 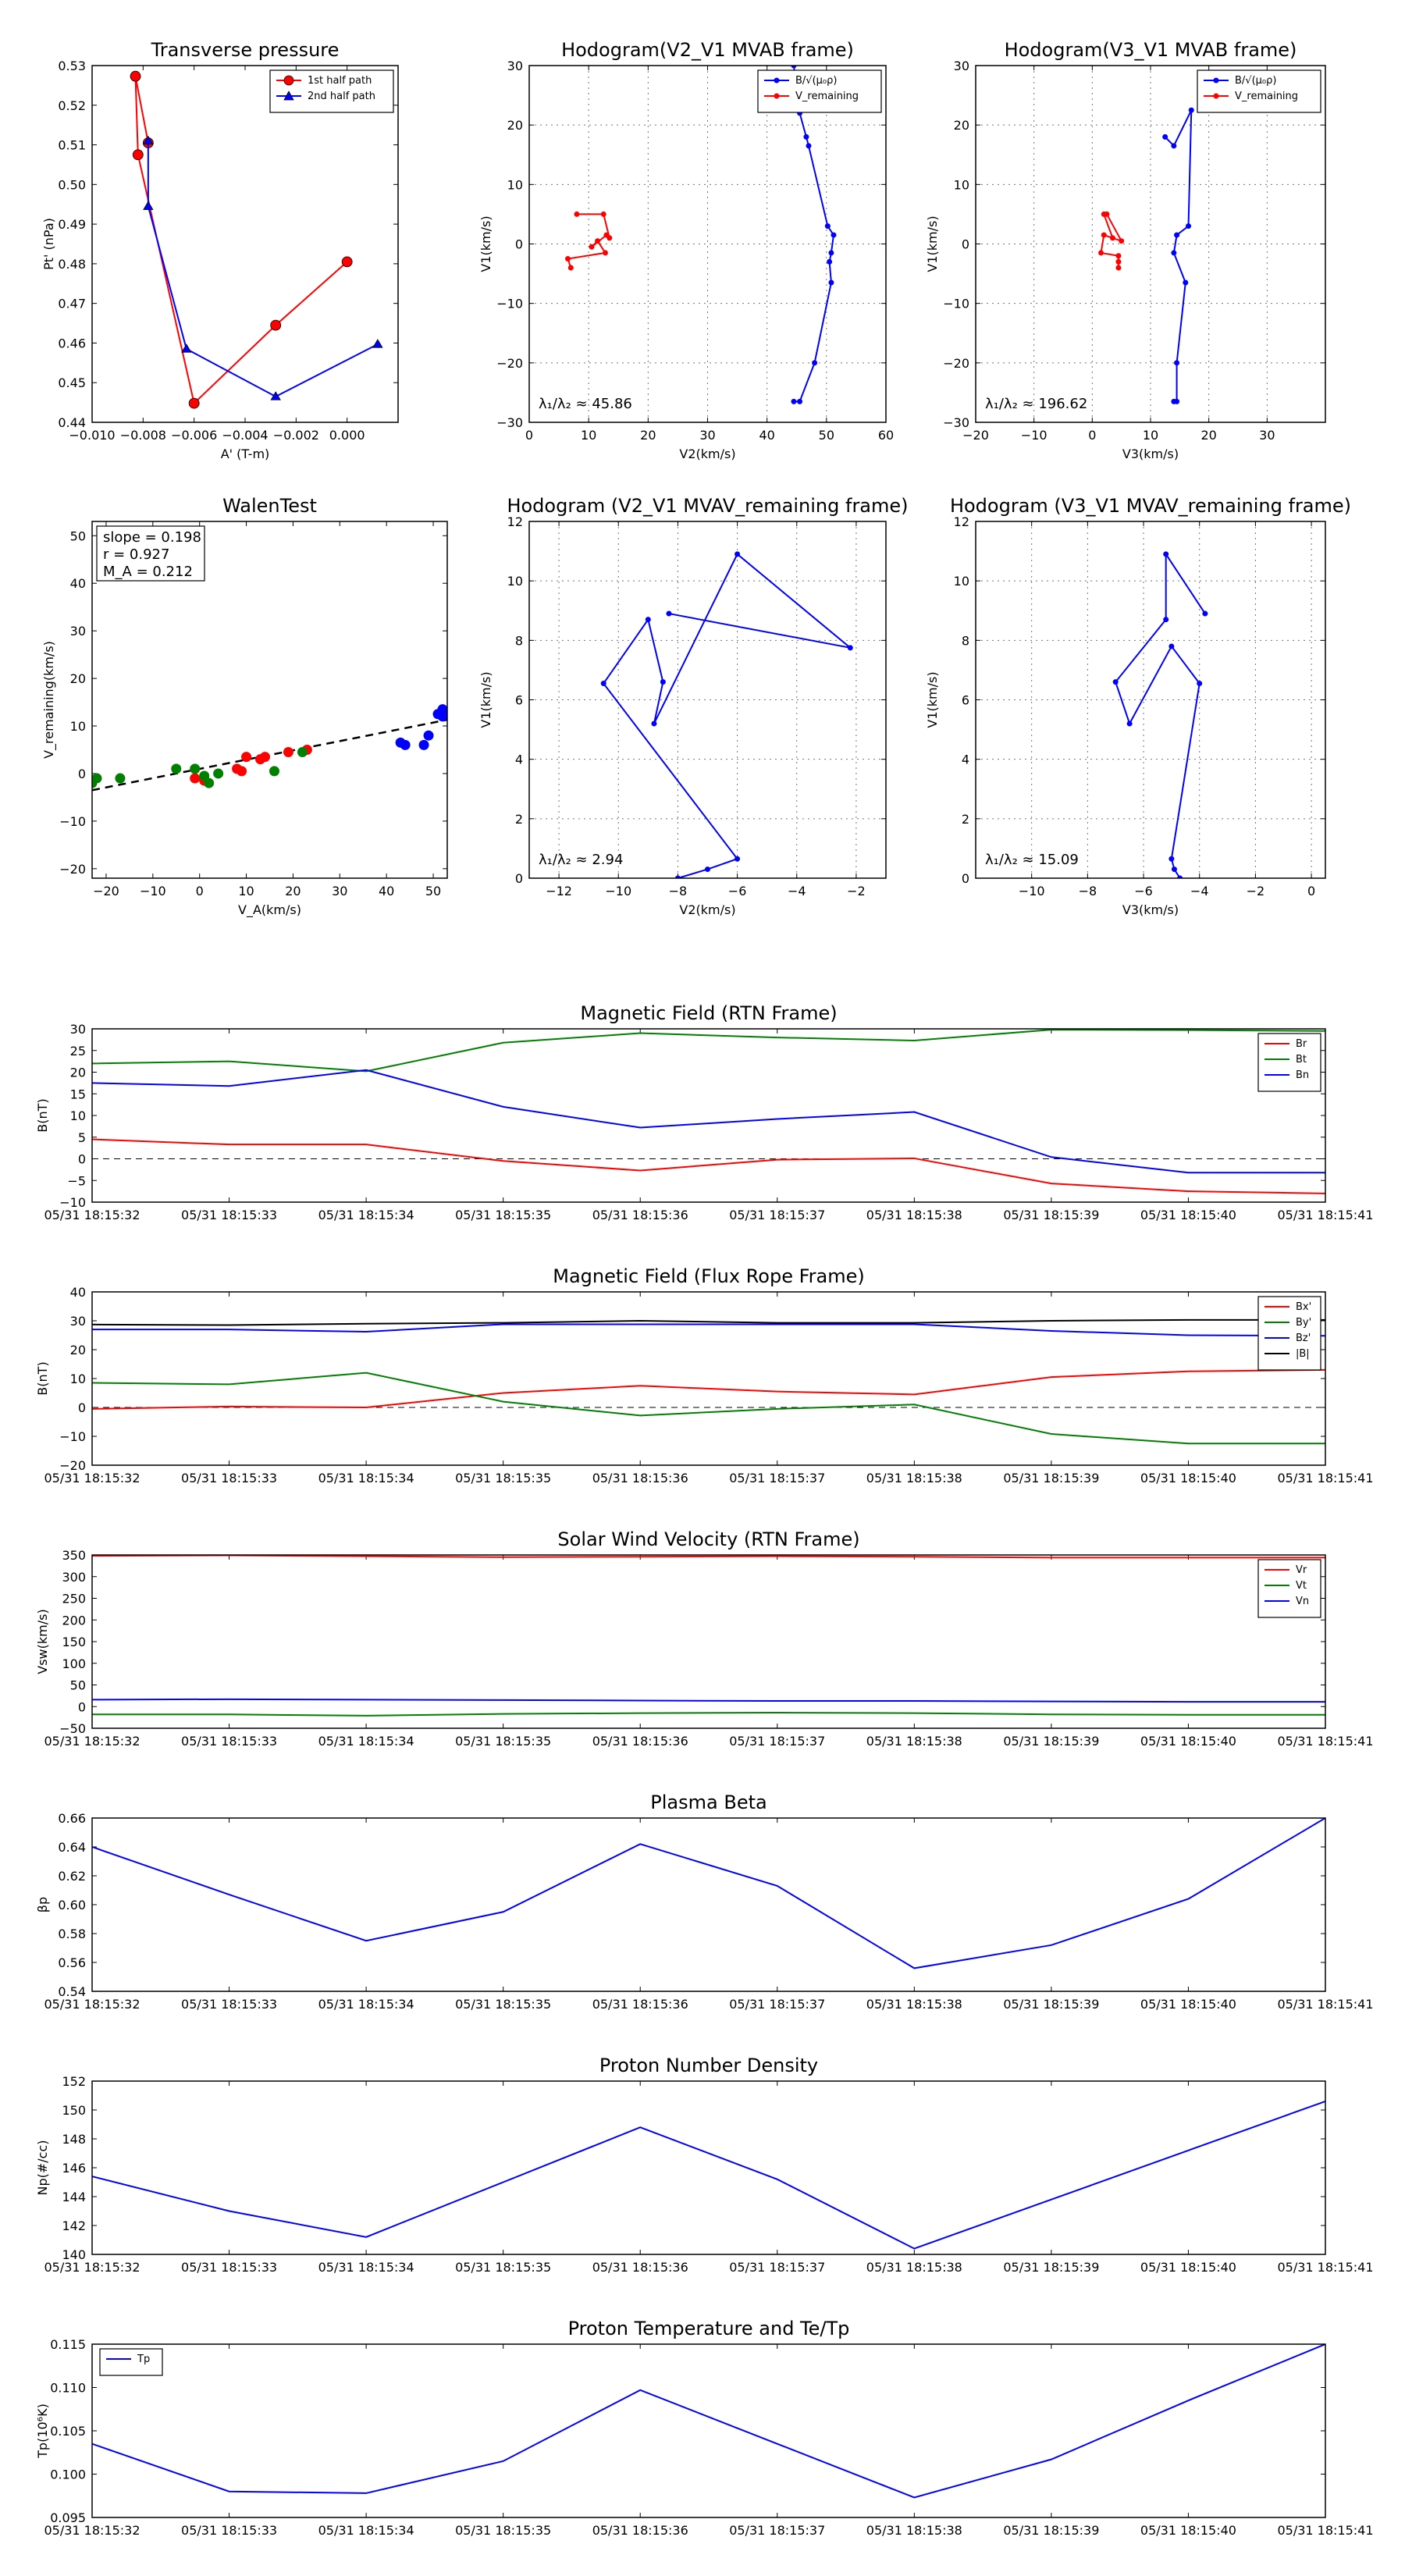 What do you see at coordinates (270, 506) in the screenshot?
I see `chart-title: WalenTest` at bounding box center [270, 506].